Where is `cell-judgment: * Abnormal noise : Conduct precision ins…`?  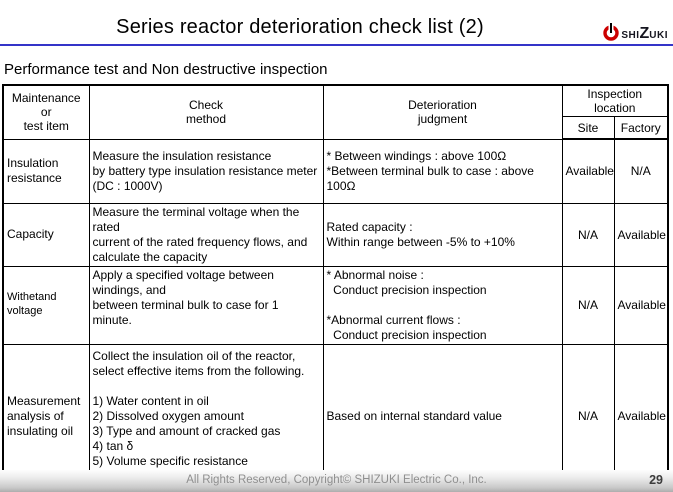
cell-judgment: * Abnormal noise : Conduct precision ins… is located at coordinates (442, 305).